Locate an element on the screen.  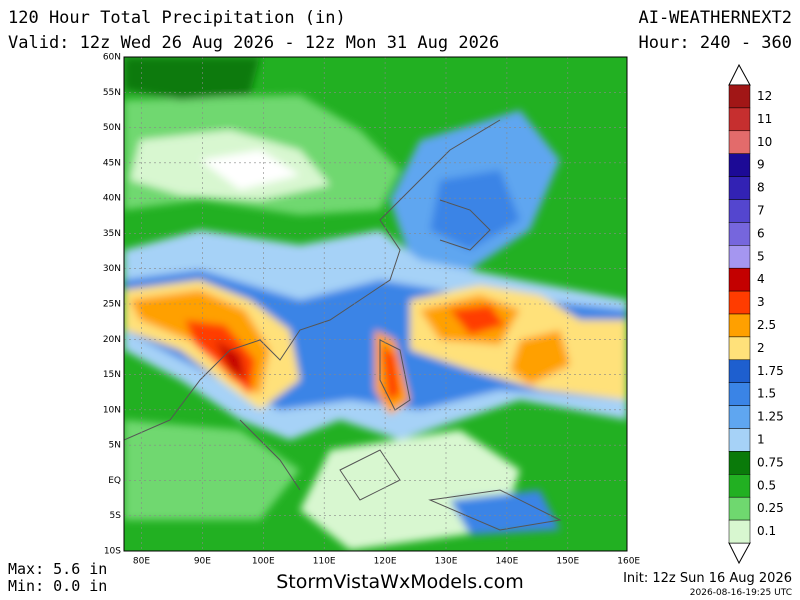
colorbar-label: 2.5 is located at coordinates (766, 325).